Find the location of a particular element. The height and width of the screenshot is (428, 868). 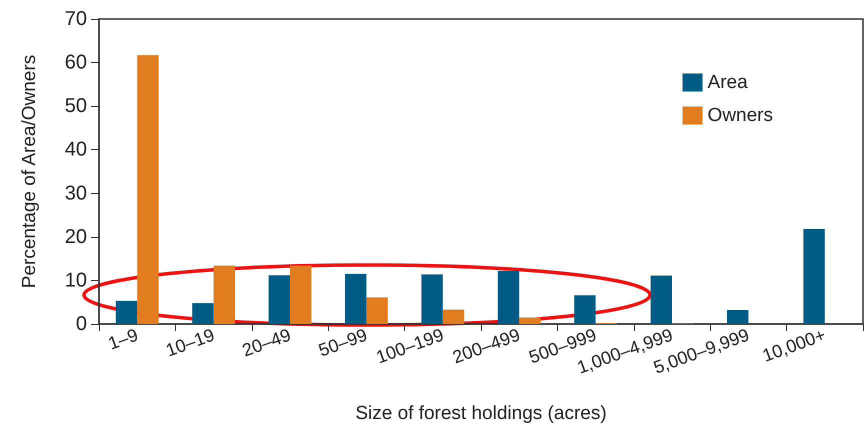

x-tick-label: 50–99 is located at coordinates (343, 342).